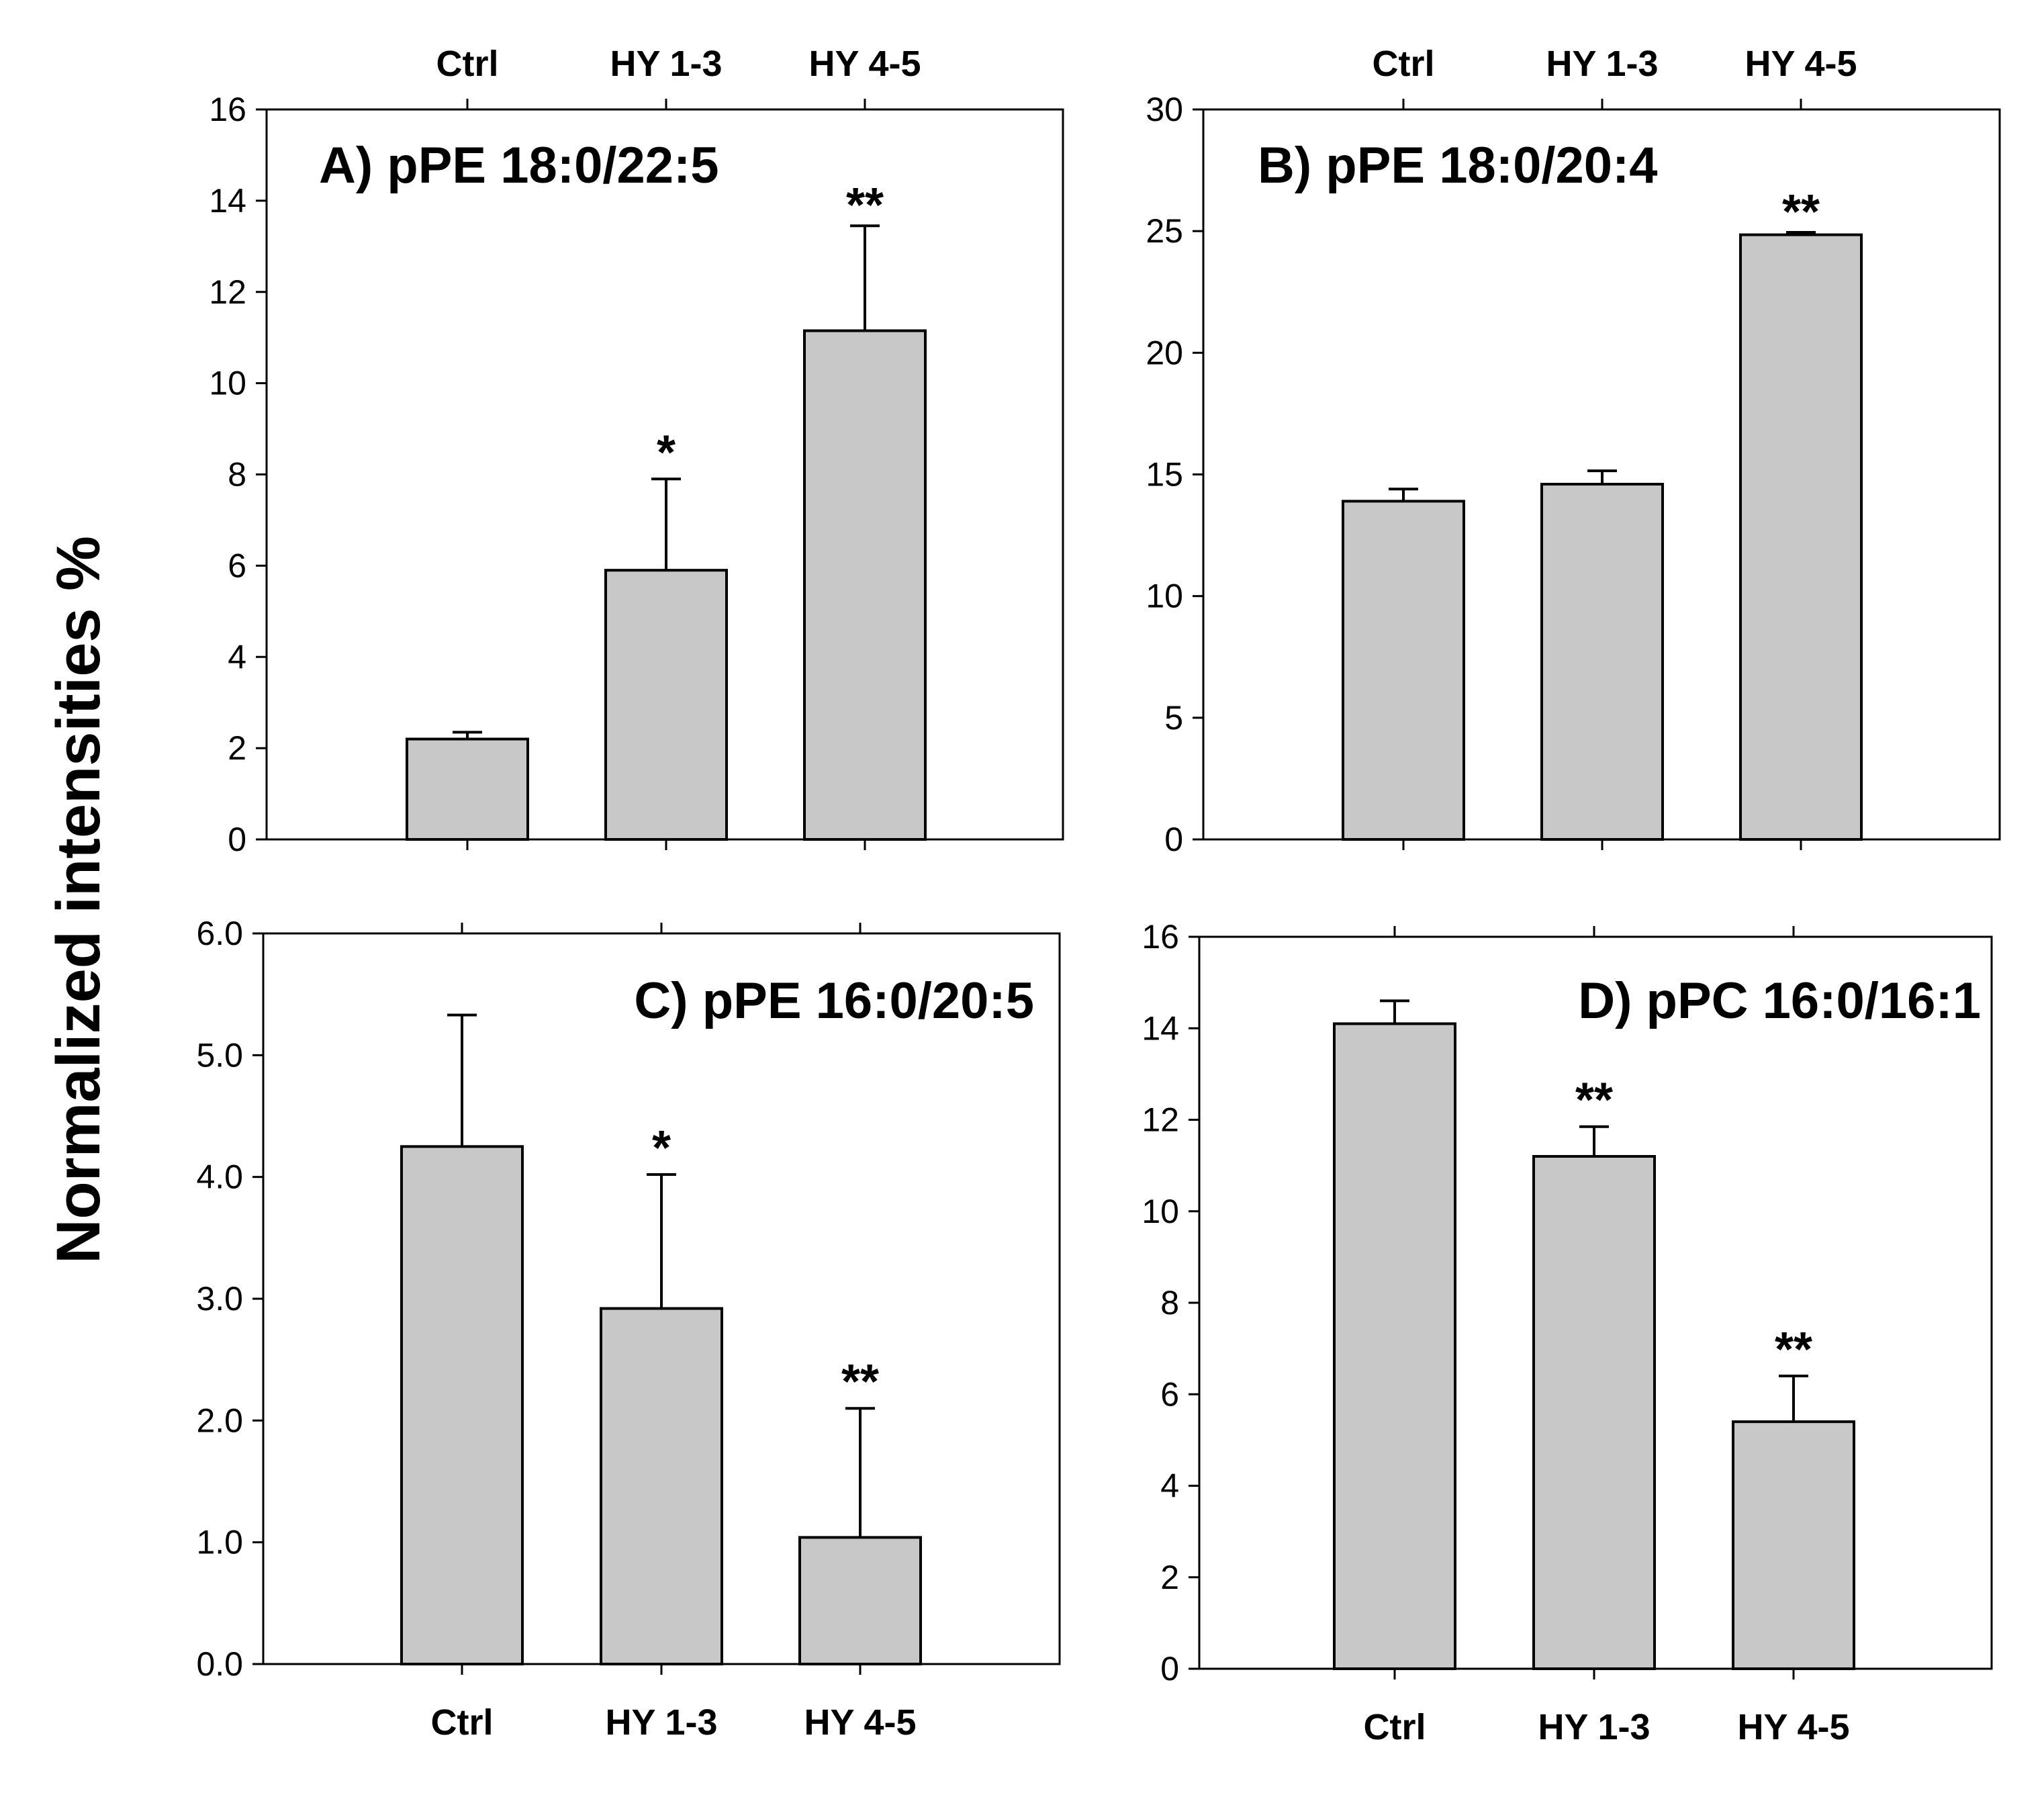  Describe the element at coordinates (1164, 475) in the screenshot. I see `y-tick-label: 15` at that location.